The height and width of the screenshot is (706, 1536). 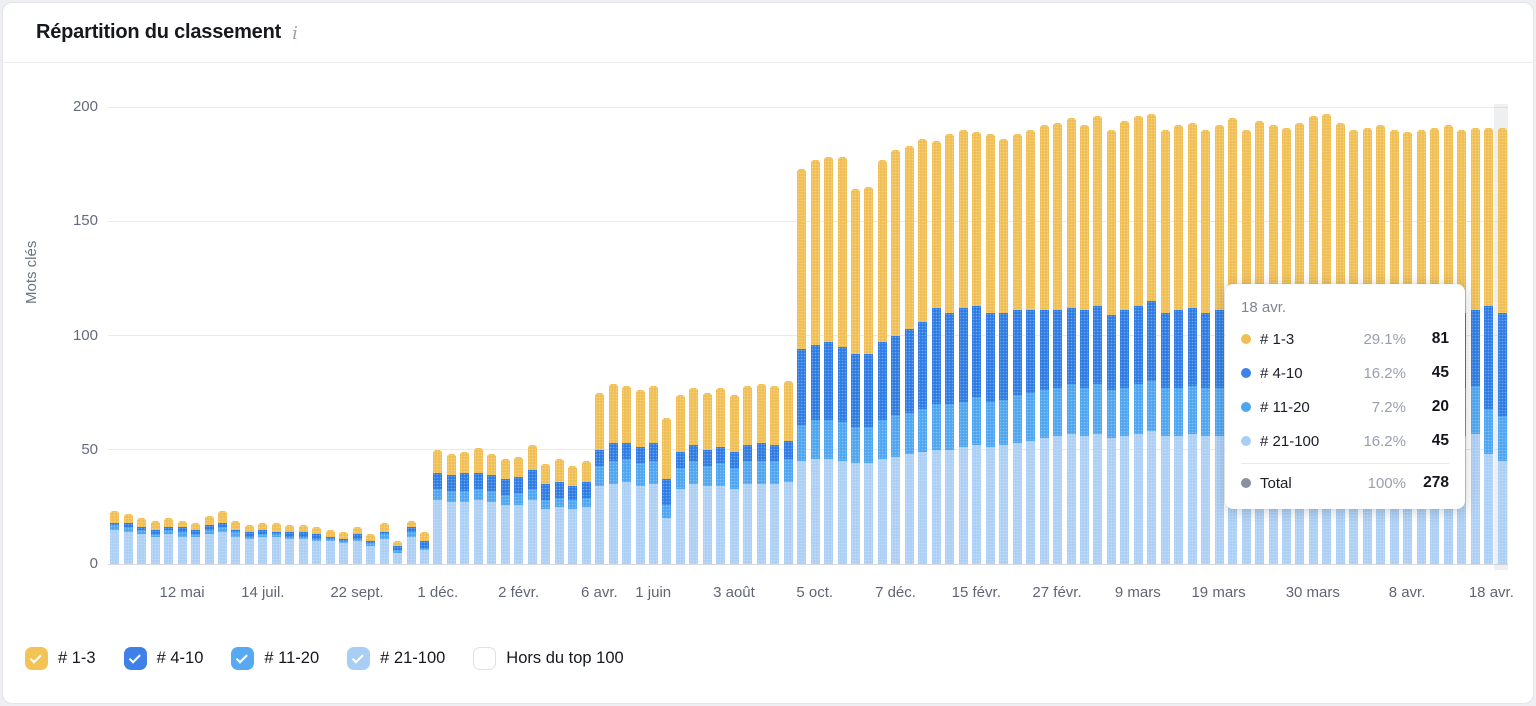 What do you see at coordinates (60, 658) in the screenshot?
I see `legend-item: # 1-3` at bounding box center [60, 658].